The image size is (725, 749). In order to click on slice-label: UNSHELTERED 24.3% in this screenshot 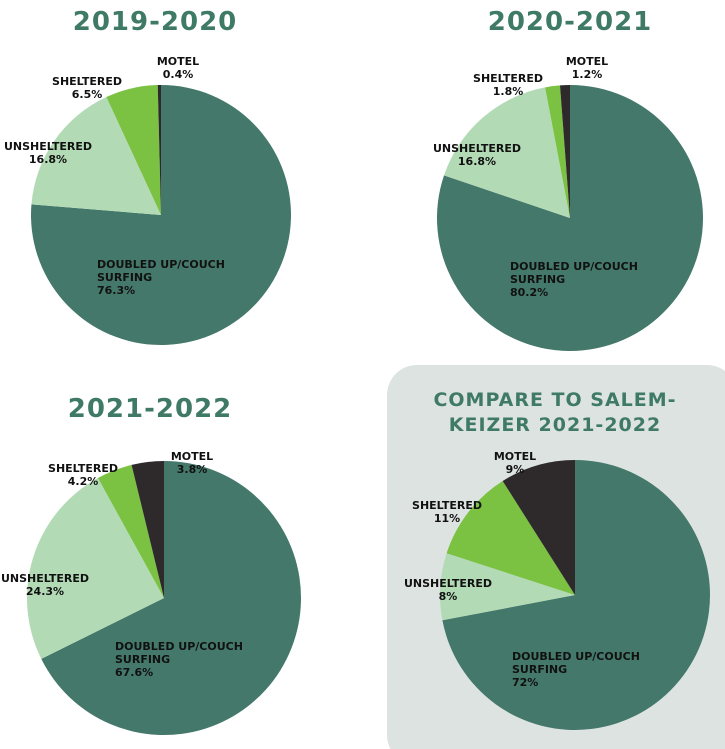, I will do `click(52, 585)`.